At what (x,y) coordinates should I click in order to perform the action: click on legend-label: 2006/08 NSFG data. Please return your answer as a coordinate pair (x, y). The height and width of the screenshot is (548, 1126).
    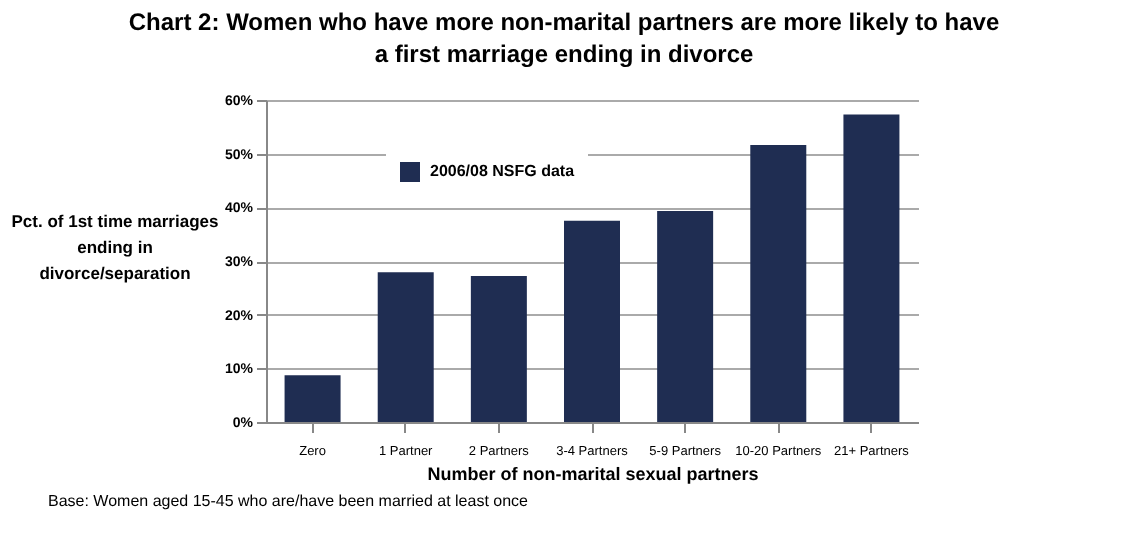
    Looking at the image, I should click on (503, 171).